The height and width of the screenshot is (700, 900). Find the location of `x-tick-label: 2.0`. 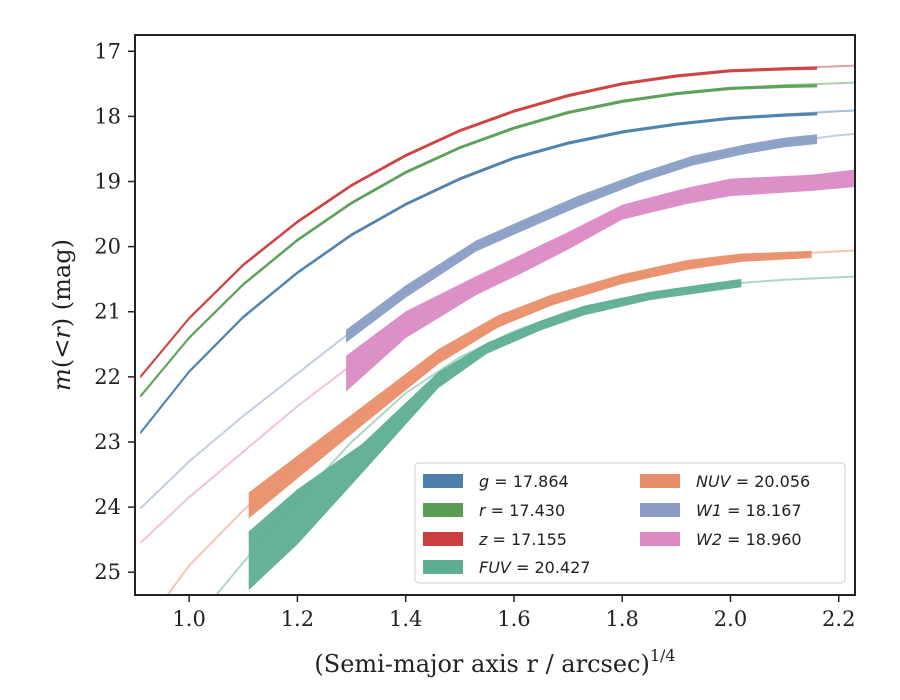

x-tick-label: 2.0 is located at coordinates (730, 619).